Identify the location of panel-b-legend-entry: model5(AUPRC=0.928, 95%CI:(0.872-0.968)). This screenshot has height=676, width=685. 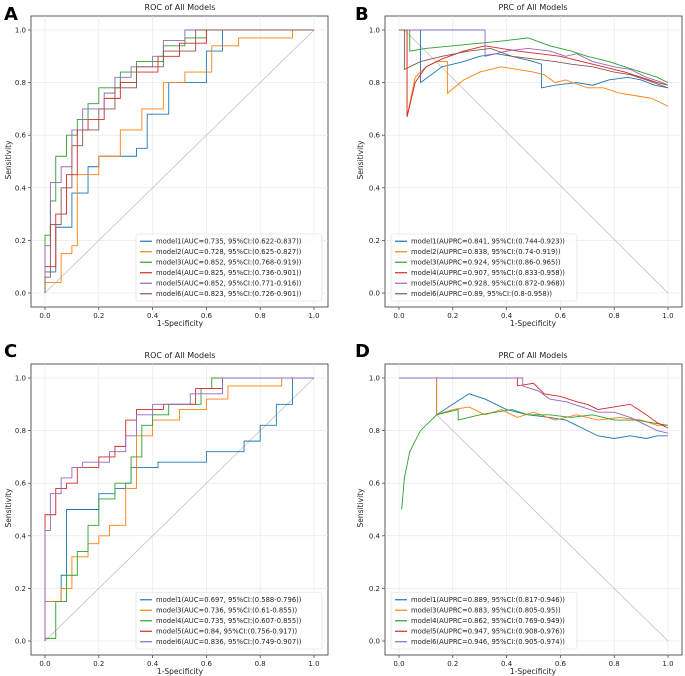
(488, 284).